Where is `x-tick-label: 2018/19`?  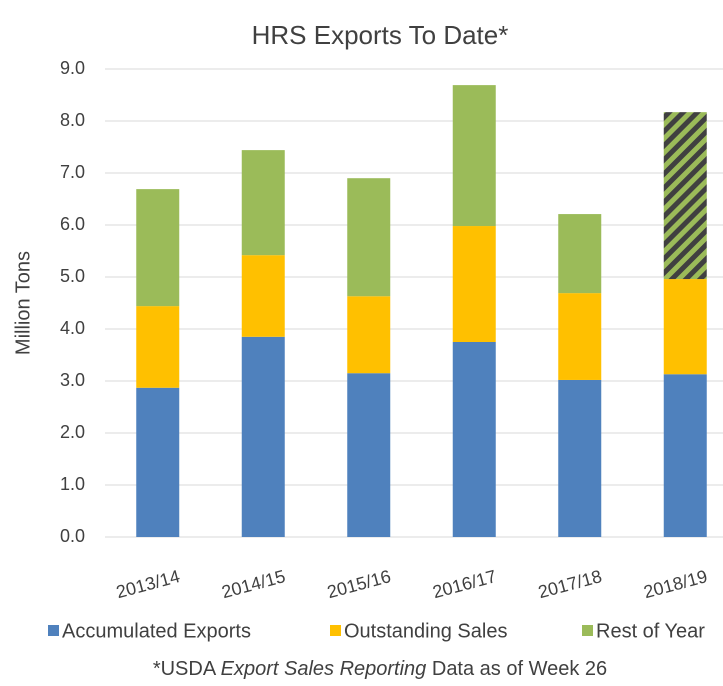
x-tick-label: 2018/19 is located at coordinates (675, 584).